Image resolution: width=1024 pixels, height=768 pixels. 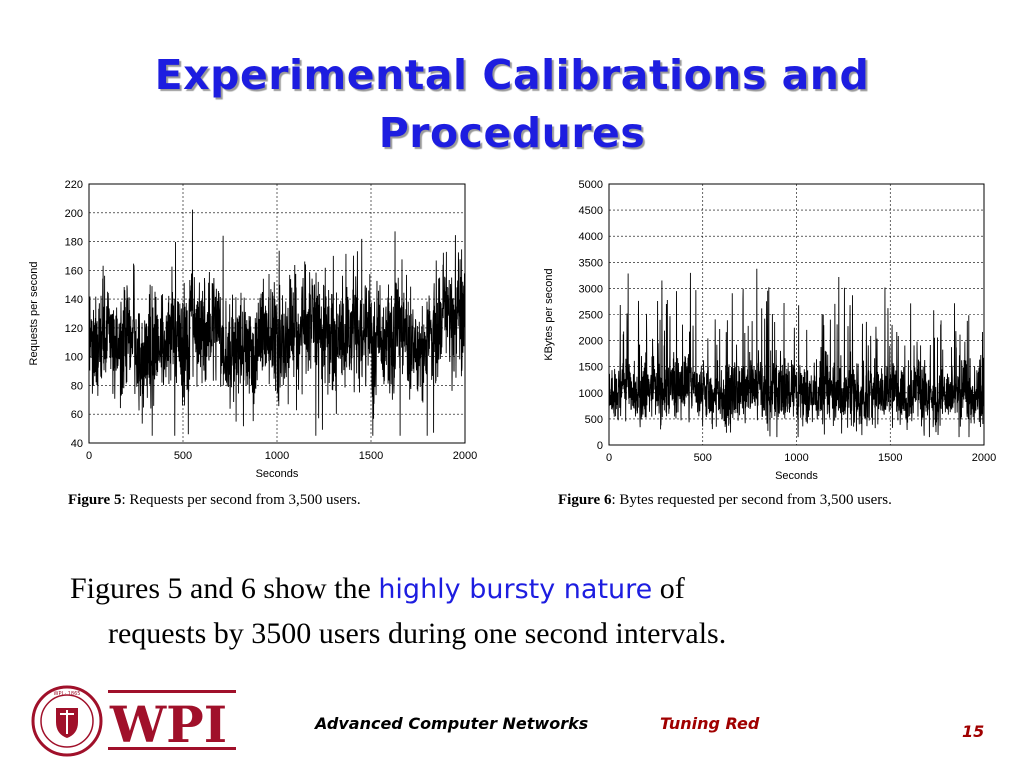 What do you see at coordinates (591, 211) in the screenshot?
I see `y-tick-label: 4500` at bounding box center [591, 211].